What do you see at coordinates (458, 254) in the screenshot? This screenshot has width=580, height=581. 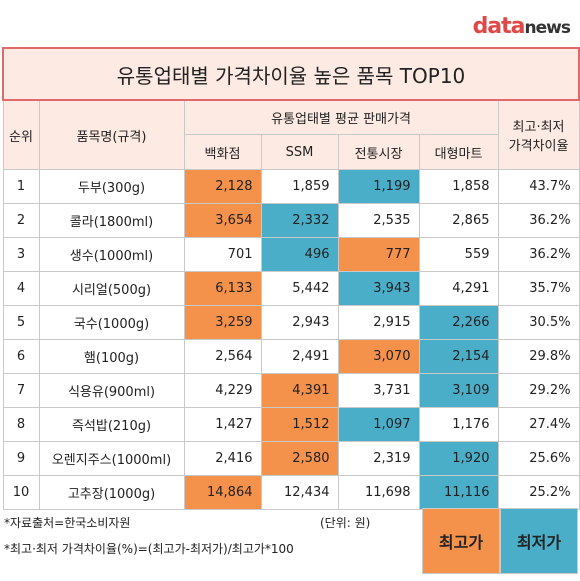 I see `value-cell: 559` at bounding box center [458, 254].